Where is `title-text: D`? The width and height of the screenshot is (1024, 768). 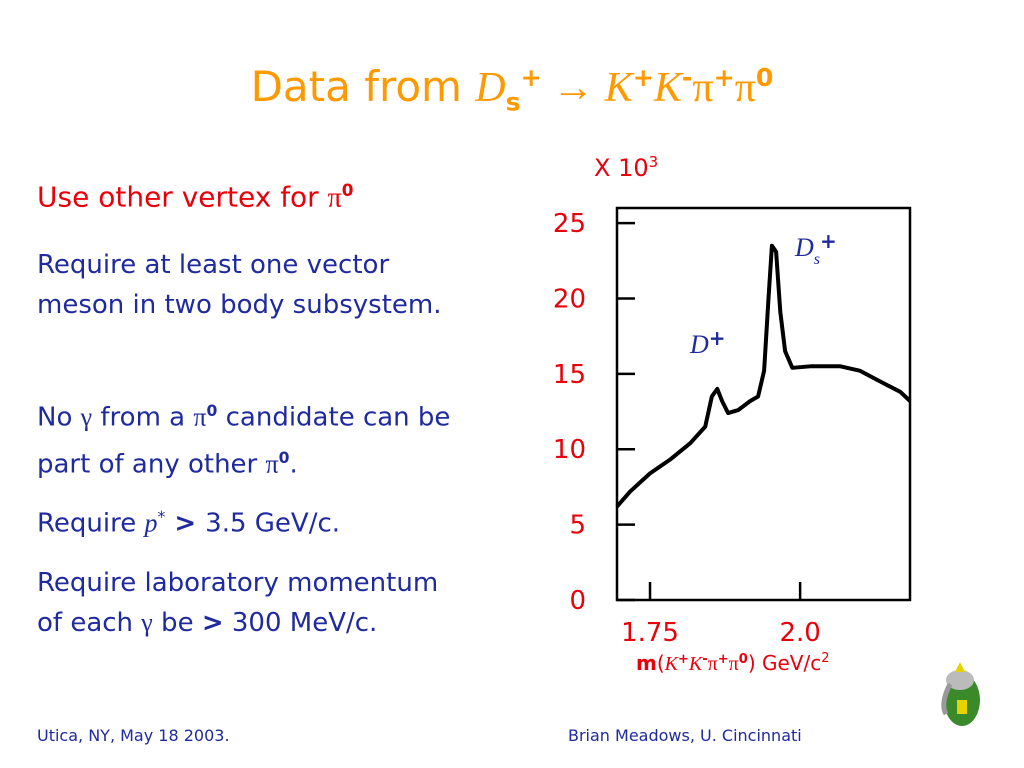 title-text: D is located at coordinates (490, 88).